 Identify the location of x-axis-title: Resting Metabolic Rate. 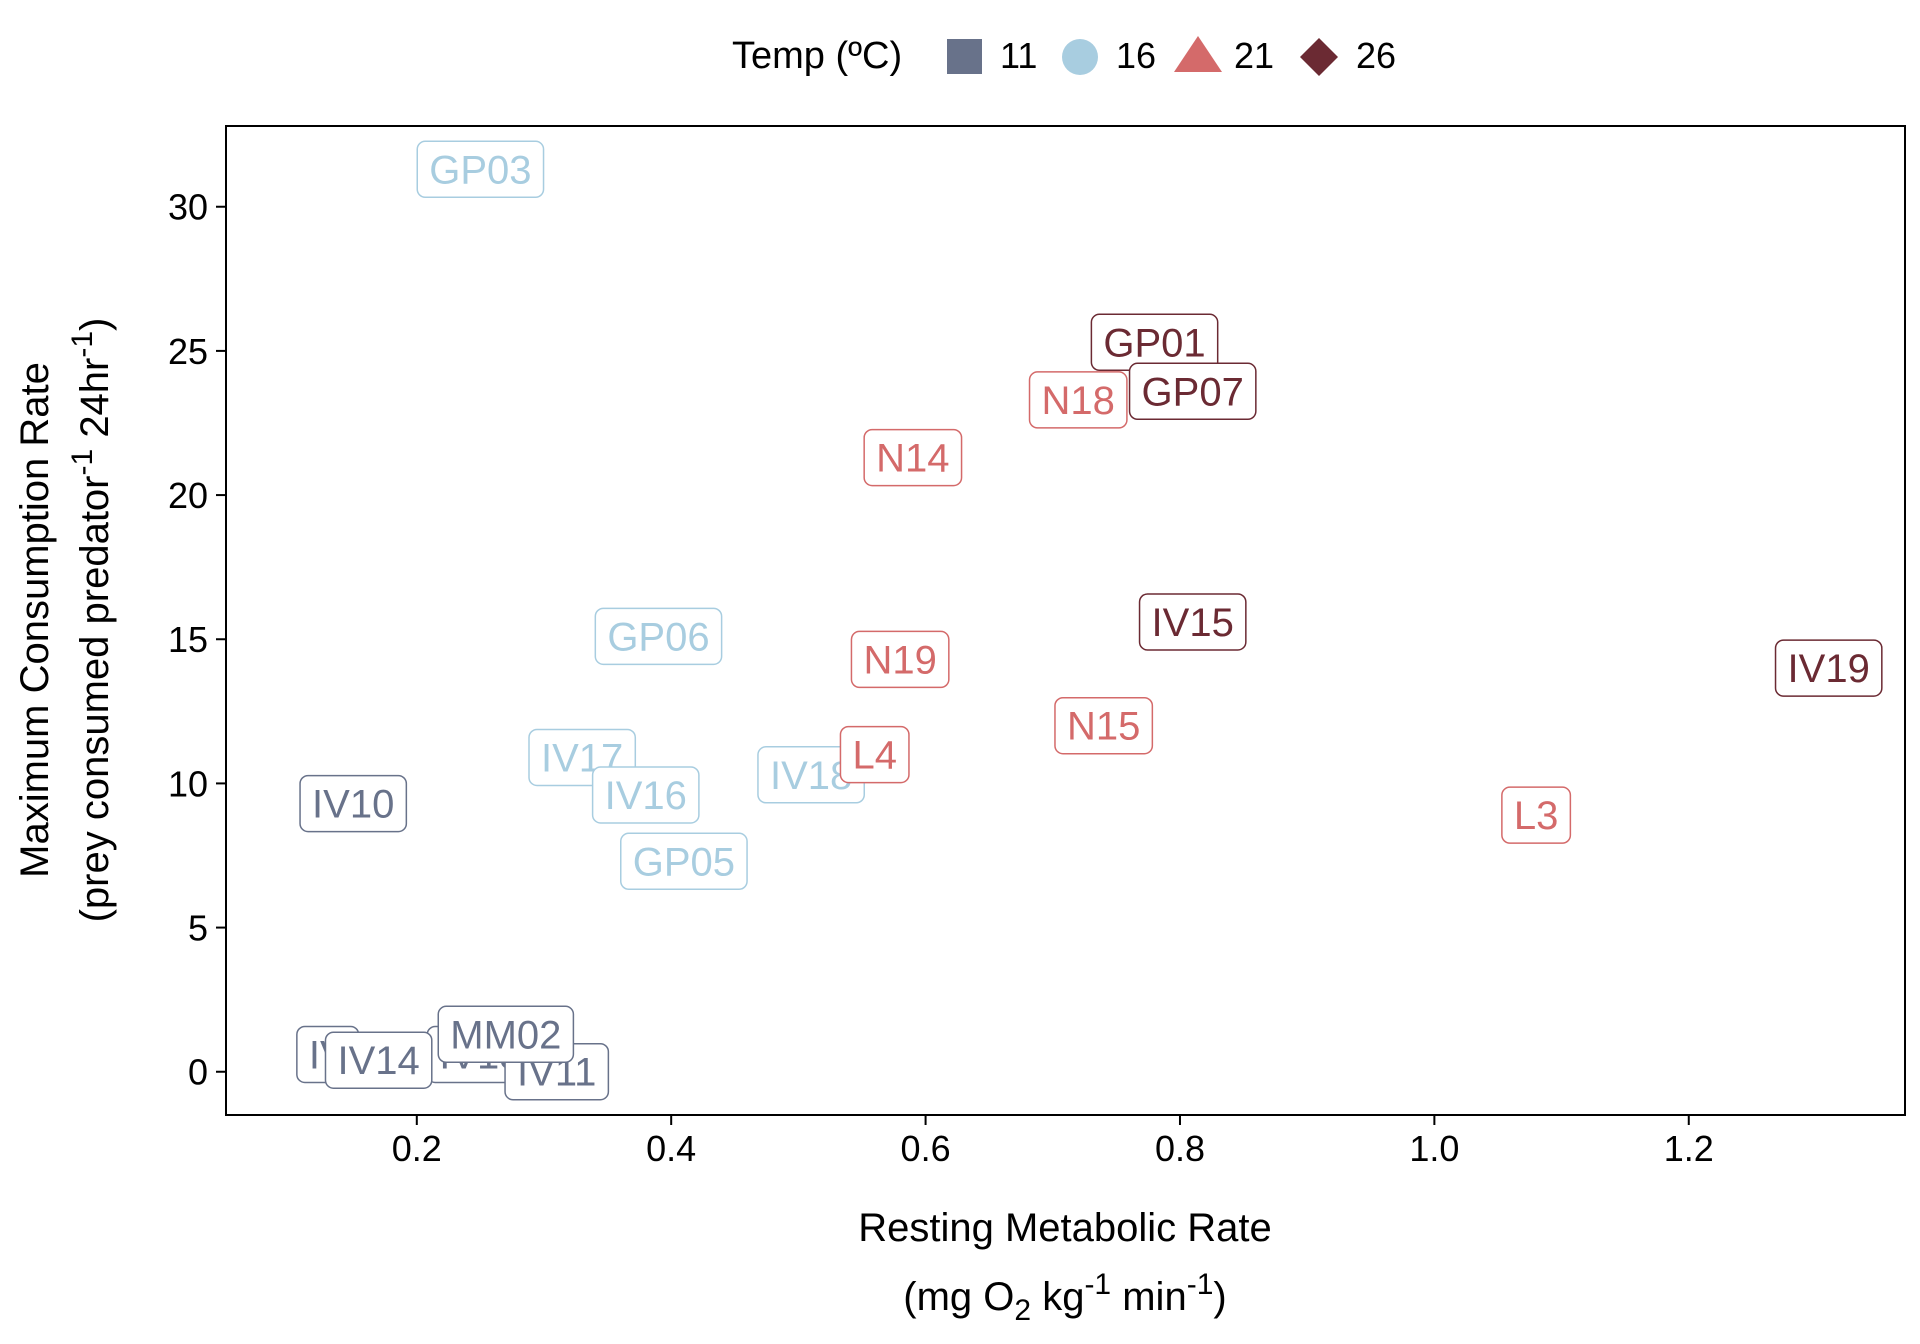
(1065, 1228).